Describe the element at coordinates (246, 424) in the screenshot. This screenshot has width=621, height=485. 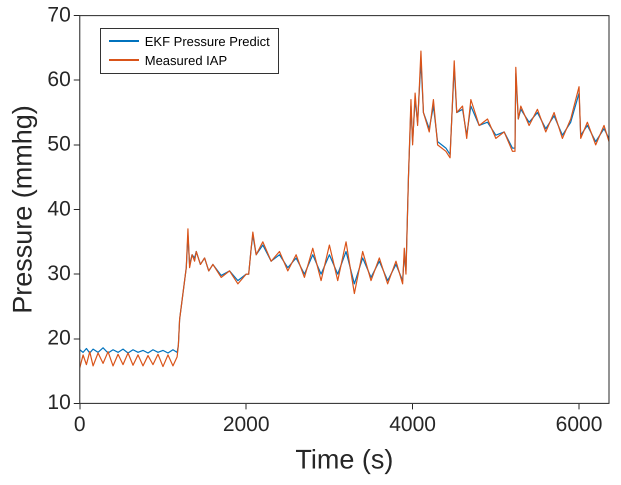
I see `x-tick-label: 2000` at that location.